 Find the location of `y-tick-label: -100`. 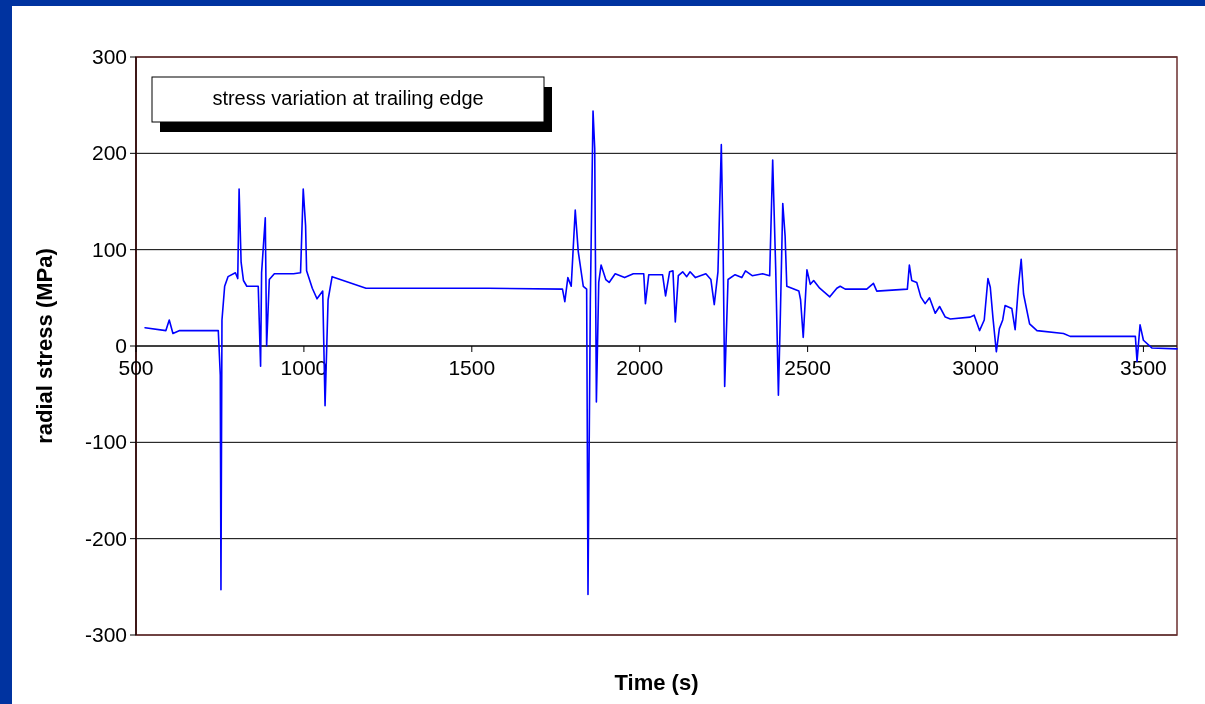

y-tick-label: -100 is located at coordinates (105, 442).